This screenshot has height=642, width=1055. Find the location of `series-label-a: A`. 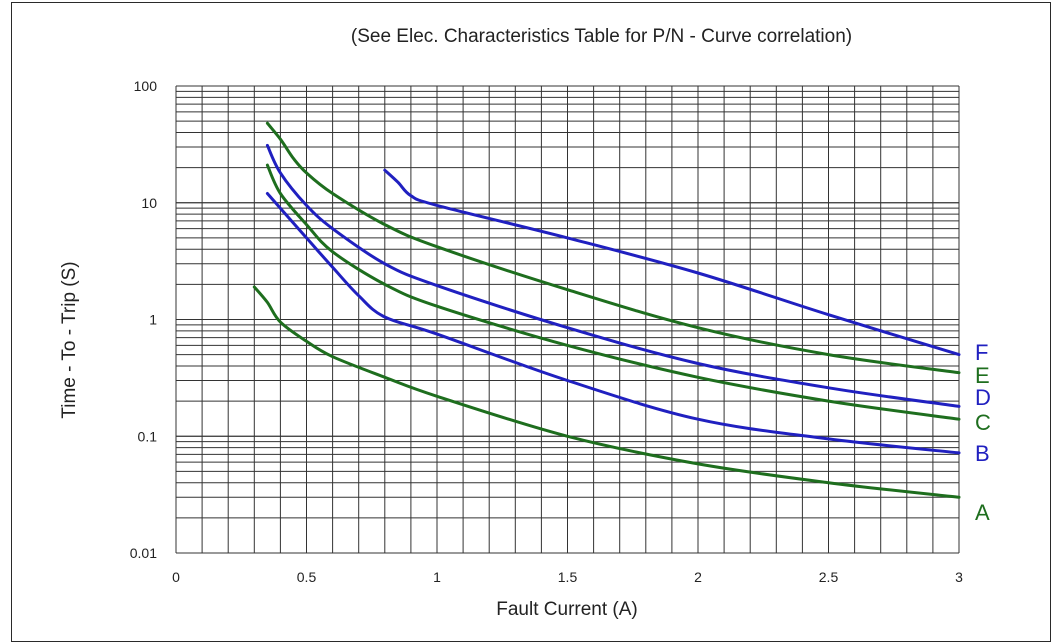

series-label-a: A is located at coordinates (982, 512).